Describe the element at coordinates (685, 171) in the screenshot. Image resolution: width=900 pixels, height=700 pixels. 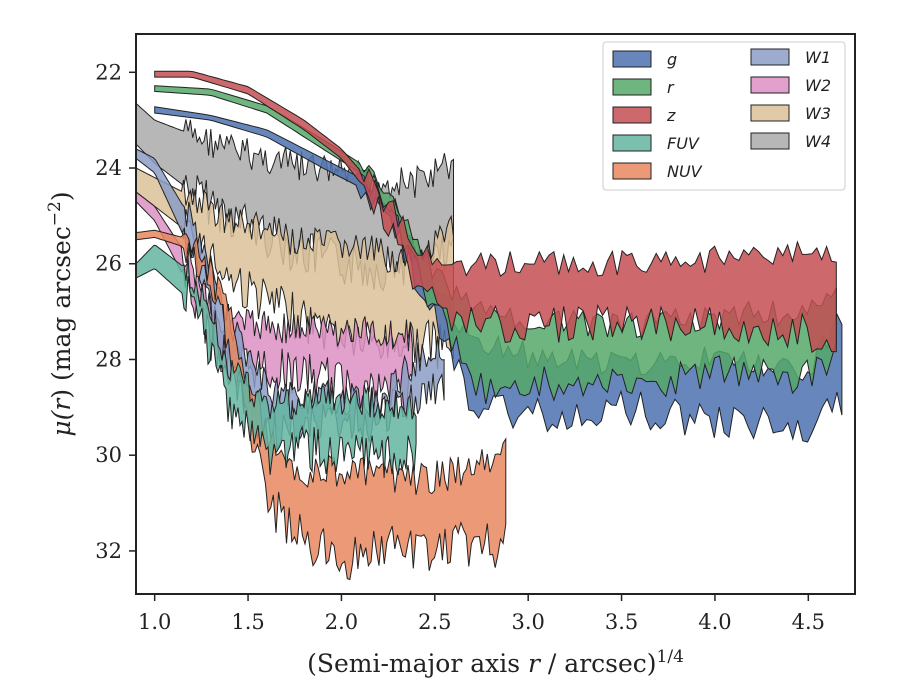
I see `legend-label-nuv: NUV` at that location.